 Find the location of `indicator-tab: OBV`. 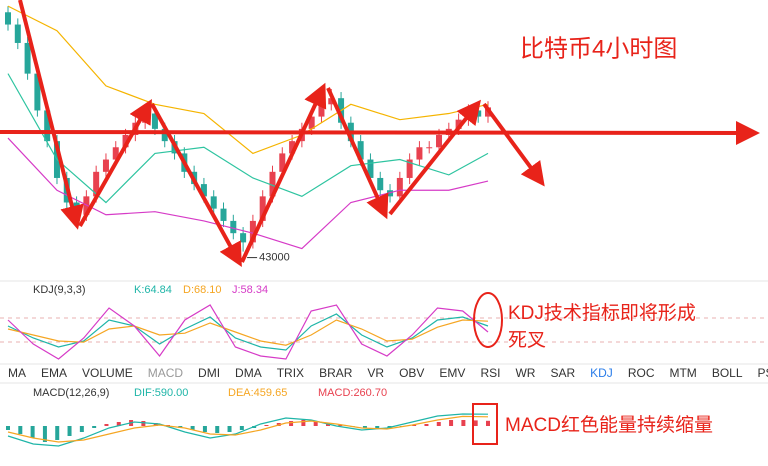

indicator-tab: OBV is located at coordinates (411, 373).